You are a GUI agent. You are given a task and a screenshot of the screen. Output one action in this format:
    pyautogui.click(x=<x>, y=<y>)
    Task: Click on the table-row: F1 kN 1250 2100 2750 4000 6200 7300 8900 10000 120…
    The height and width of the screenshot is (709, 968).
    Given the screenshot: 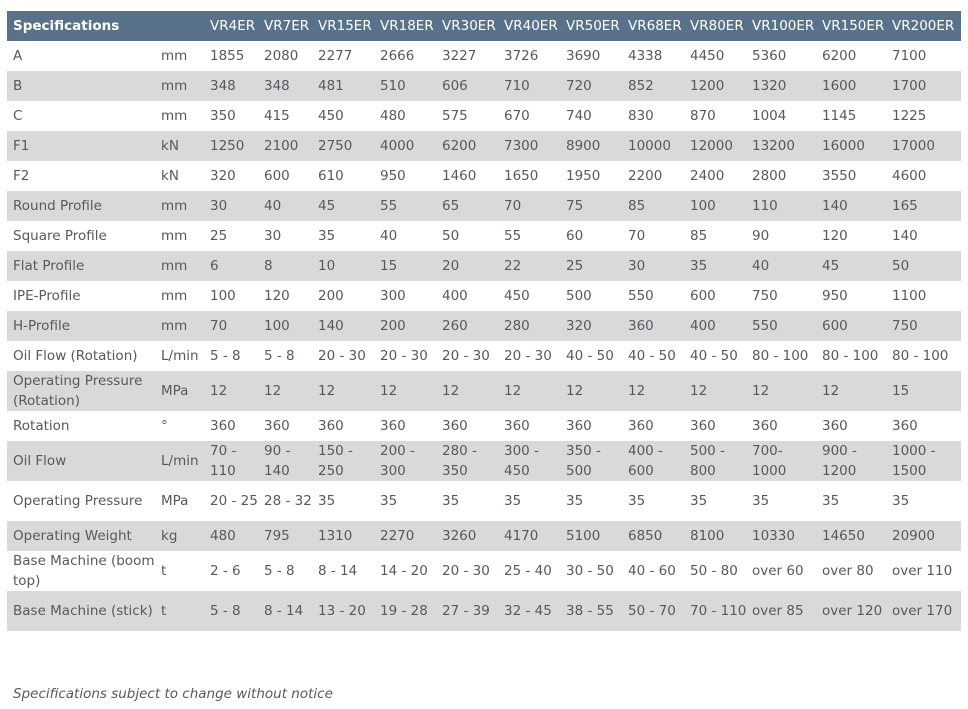 What is the action you would take?
    pyautogui.click(x=484, y=146)
    